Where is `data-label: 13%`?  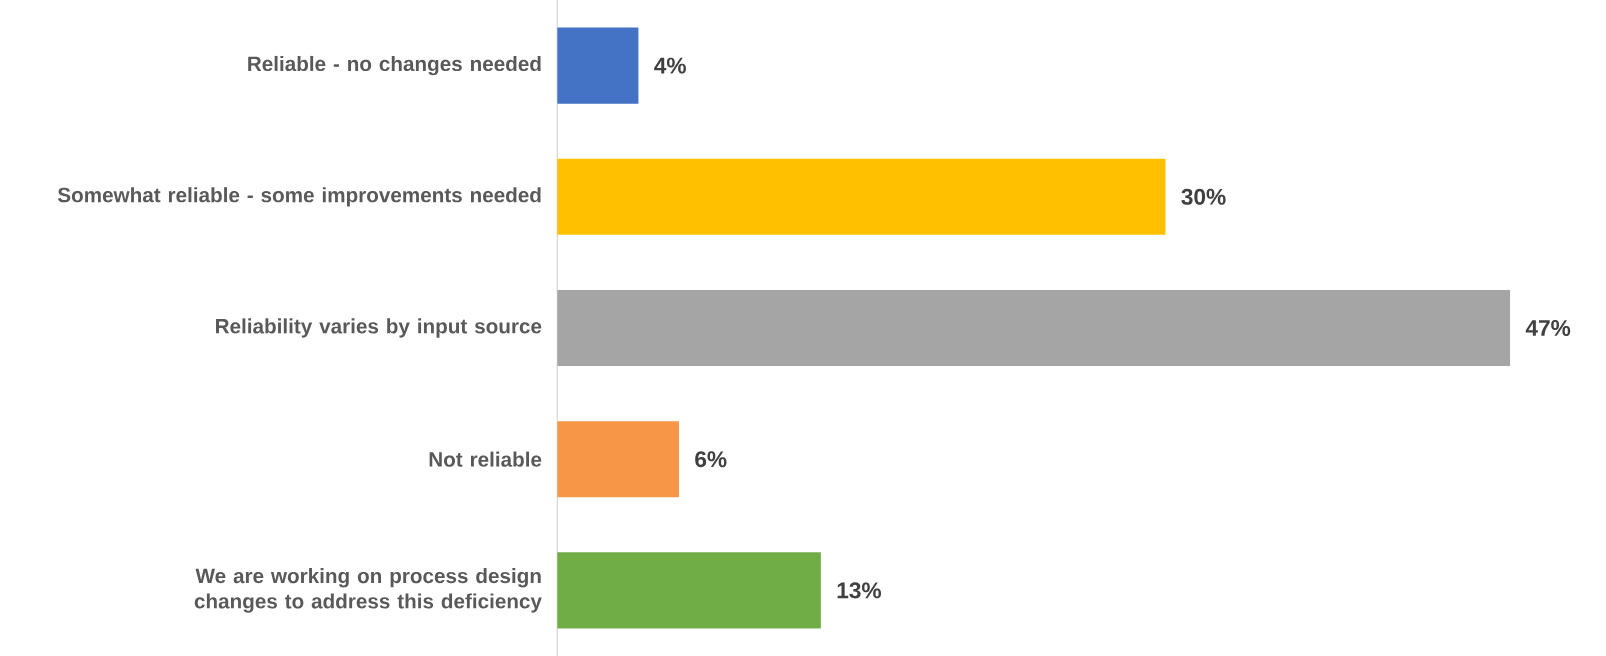
data-label: 13% is located at coordinates (859, 590).